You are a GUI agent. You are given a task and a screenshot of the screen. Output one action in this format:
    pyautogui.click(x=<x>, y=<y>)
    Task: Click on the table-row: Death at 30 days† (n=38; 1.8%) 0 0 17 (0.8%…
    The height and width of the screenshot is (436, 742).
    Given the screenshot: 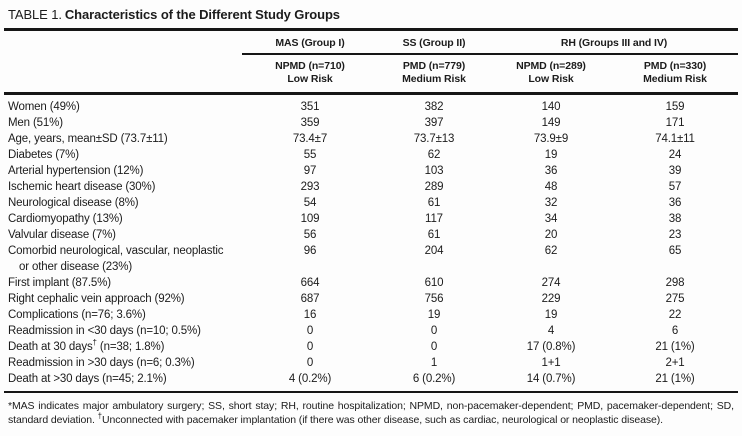 What is the action you would take?
    pyautogui.click(x=371, y=347)
    